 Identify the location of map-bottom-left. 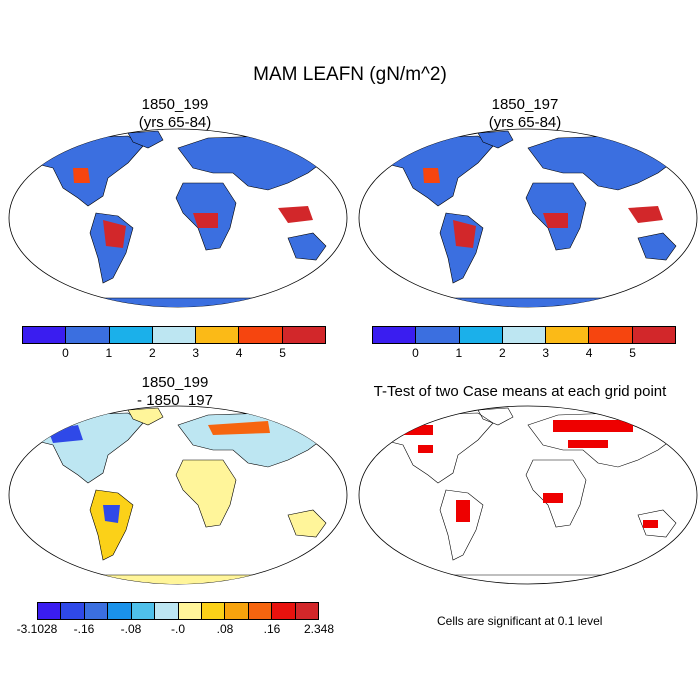
(178, 495).